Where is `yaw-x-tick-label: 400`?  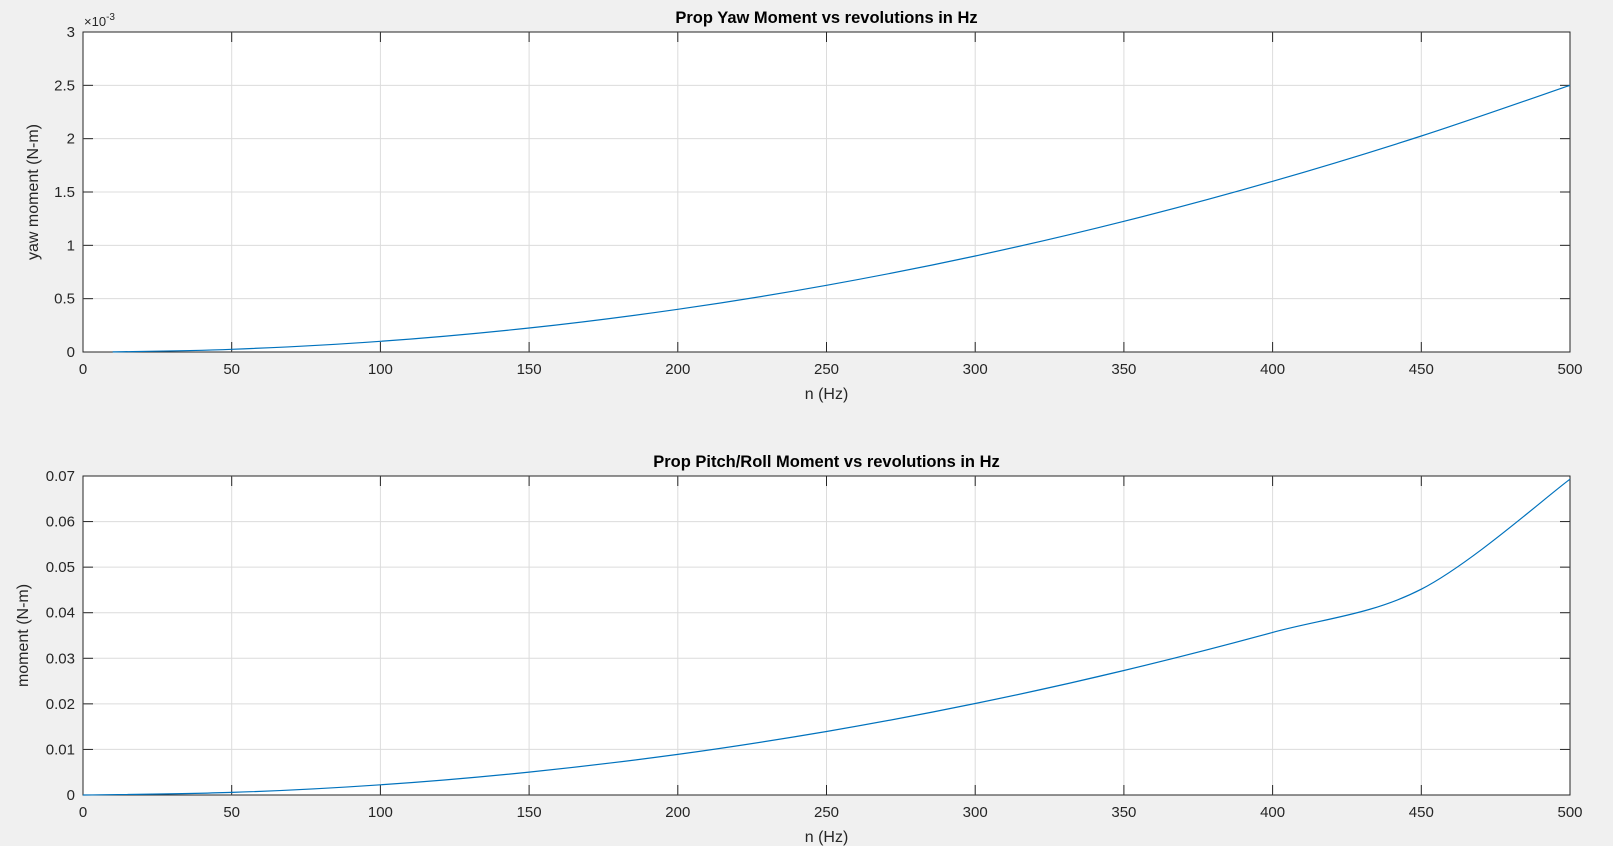 yaw-x-tick-label: 400 is located at coordinates (1272, 369).